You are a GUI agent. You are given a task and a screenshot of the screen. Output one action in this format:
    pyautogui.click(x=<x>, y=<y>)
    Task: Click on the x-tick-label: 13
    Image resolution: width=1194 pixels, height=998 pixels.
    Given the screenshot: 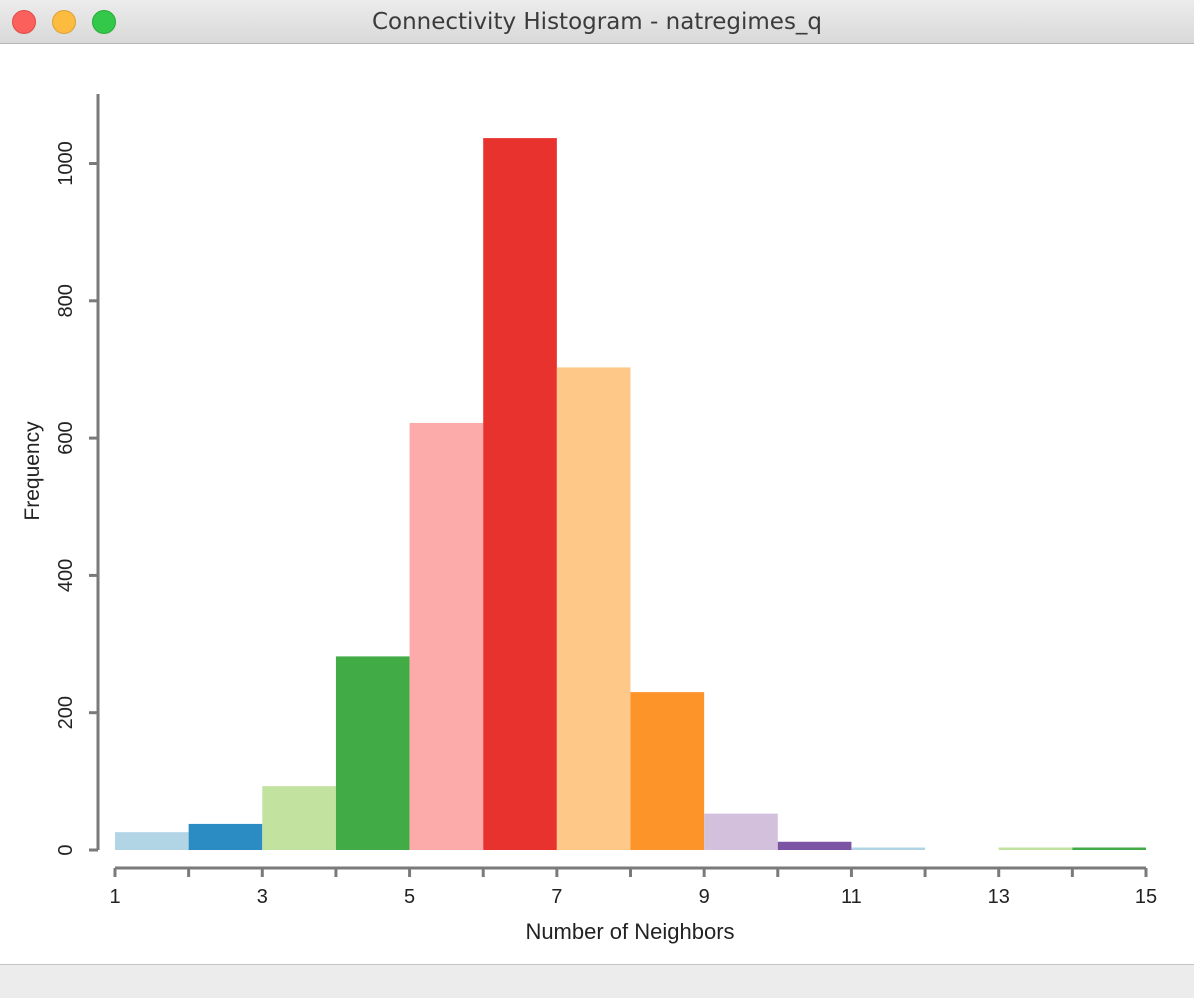 What is the action you would take?
    pyautogui.click(x=999, y=897)
    